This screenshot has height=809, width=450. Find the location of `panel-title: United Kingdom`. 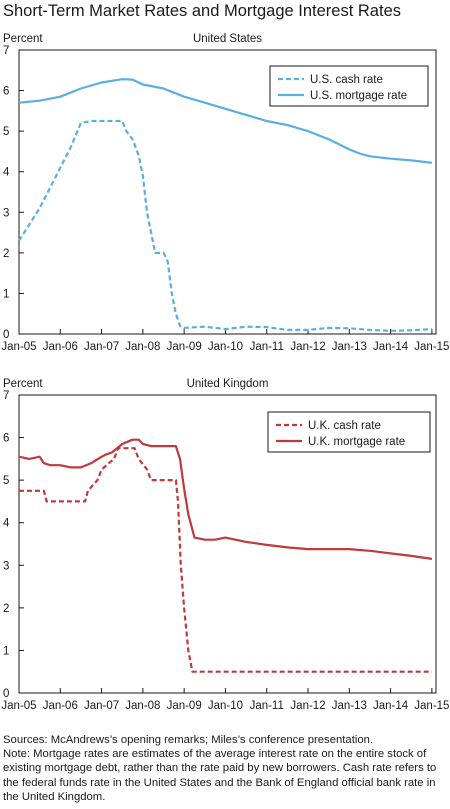

panel-title: United Kingdom is located at coordinates (228, 384).